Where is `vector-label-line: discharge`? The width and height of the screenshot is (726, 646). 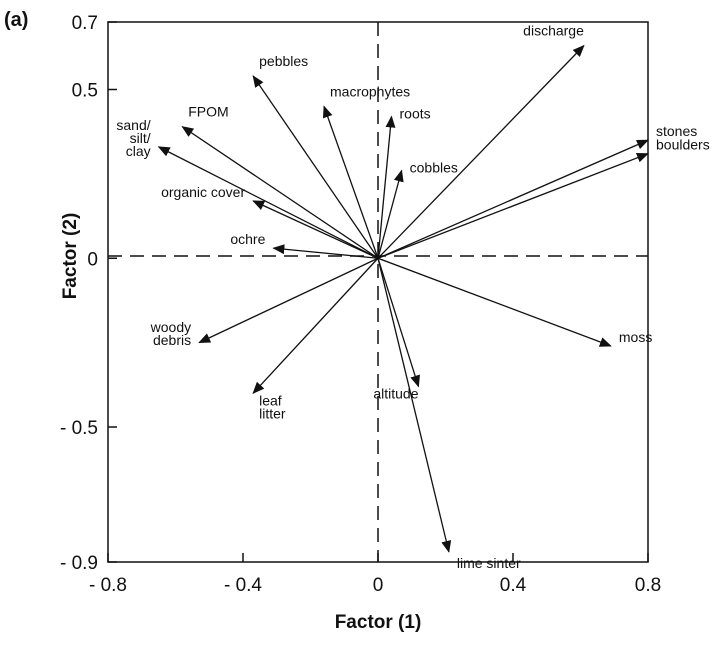 vector-label-line: discharge is located at coordinates (553, 31).